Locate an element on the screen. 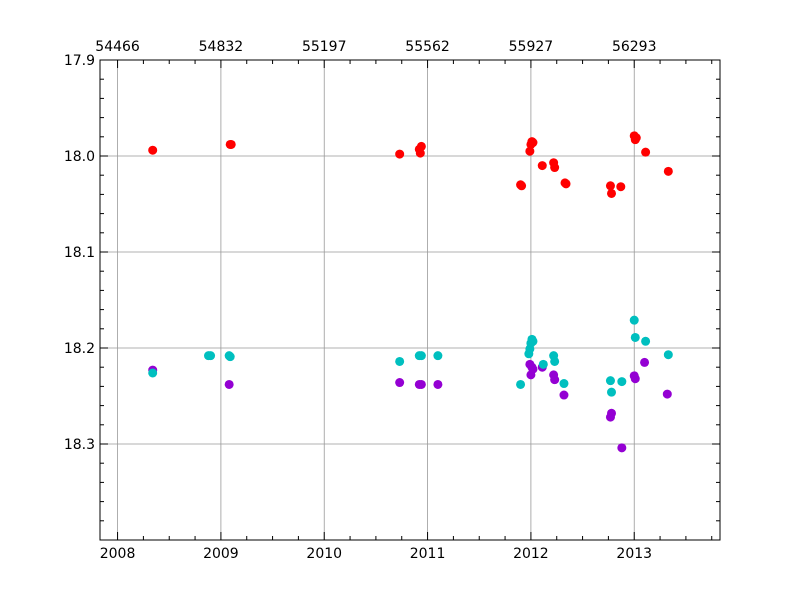 This screenshot has height=600, width=800. top-x-tick-label: 55927 is located at coordinates (531, 47).